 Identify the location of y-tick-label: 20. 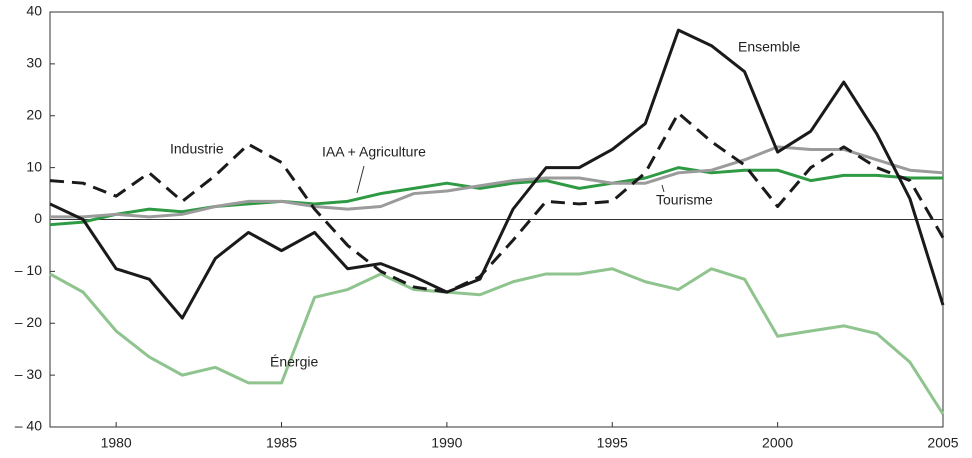
(34, 114).